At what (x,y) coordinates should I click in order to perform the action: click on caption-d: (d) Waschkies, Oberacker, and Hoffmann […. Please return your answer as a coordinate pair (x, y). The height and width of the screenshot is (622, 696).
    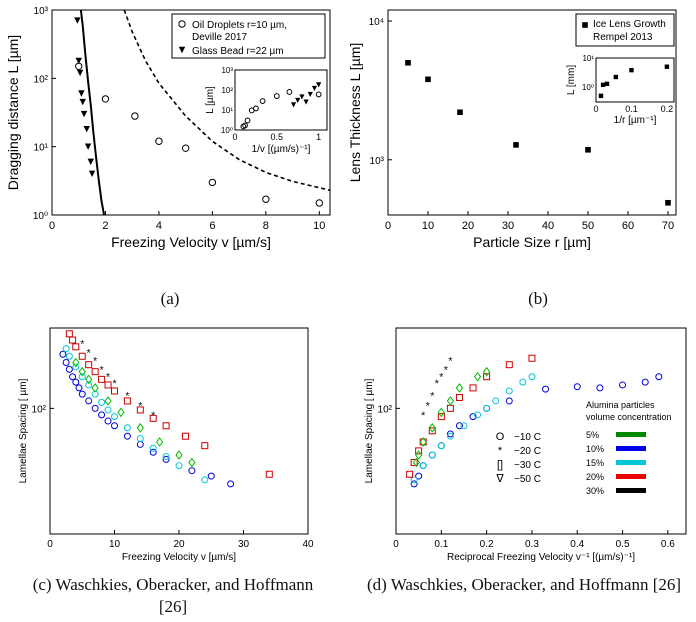
    Looking at the image, I should click on (524, 584).